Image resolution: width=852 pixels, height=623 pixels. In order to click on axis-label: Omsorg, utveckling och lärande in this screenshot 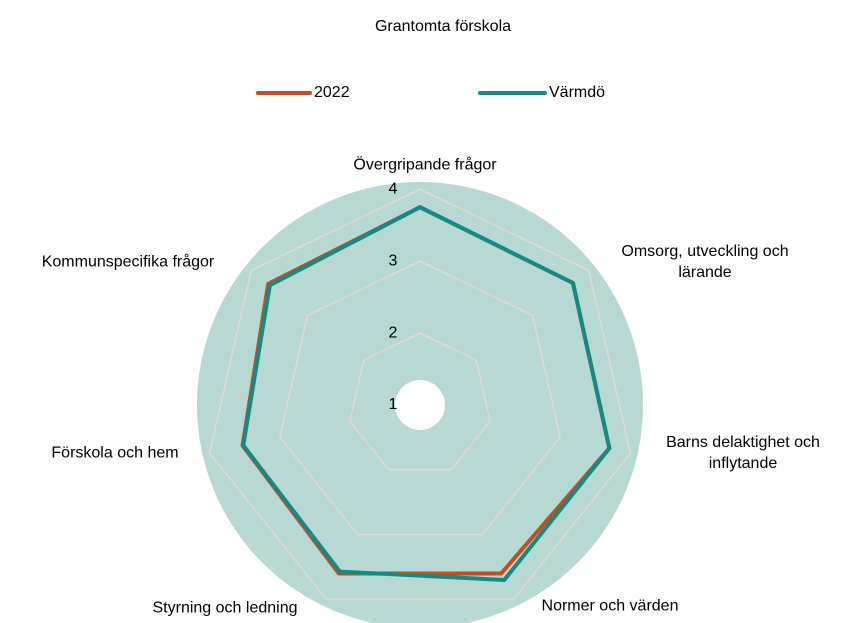, I will do `click(705, 262)`.